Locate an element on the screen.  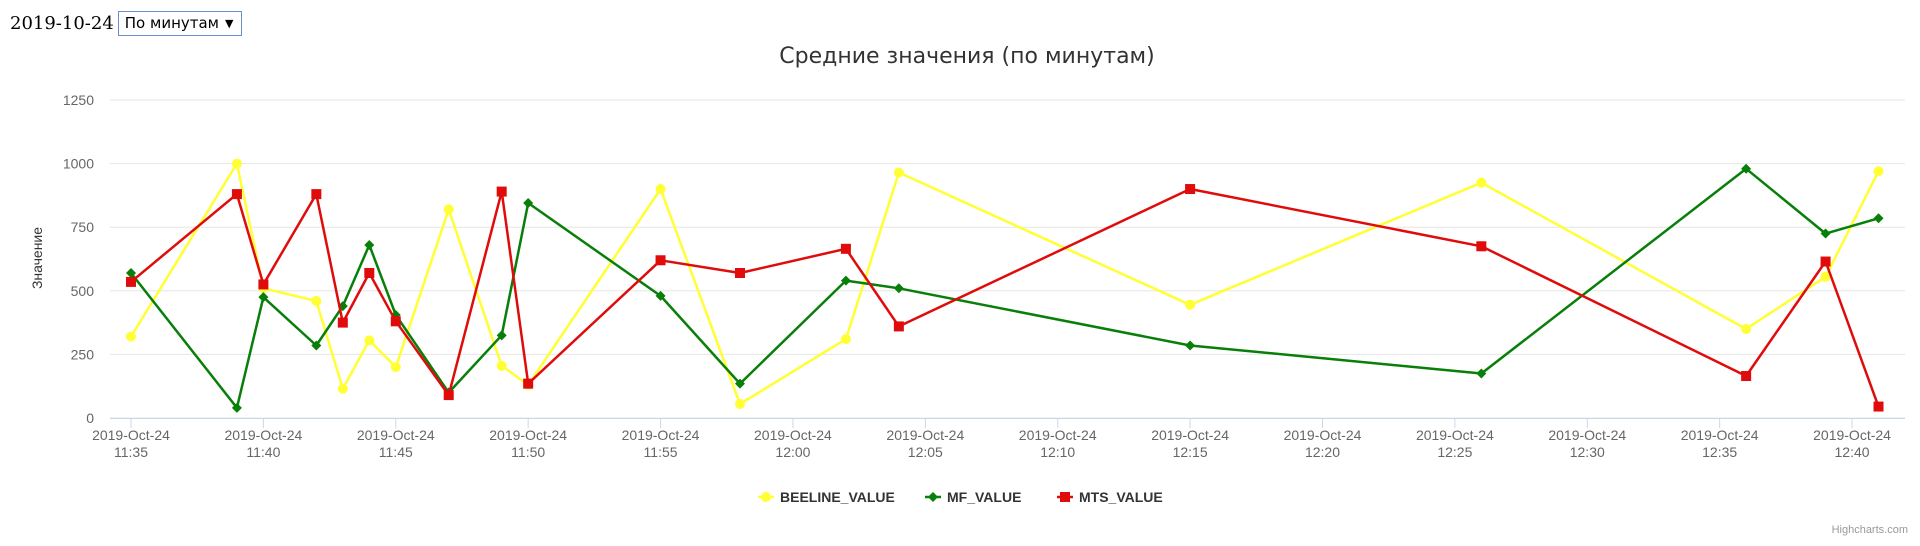
x-tick-label: 2019-Oct-24 11:45 is located at coordinates (396, 443).